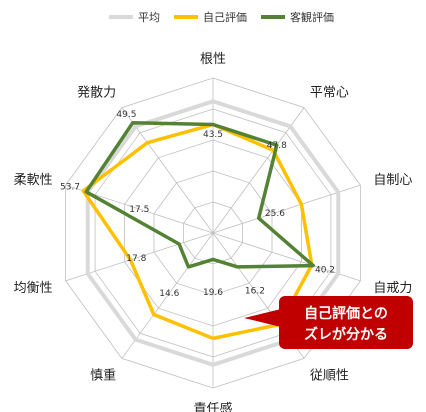 The image size is (426, 412). What do you see at coordinates (70, 188) in the screenshot?
I see `value-label: 53.7` at bounding box center [70, 188].